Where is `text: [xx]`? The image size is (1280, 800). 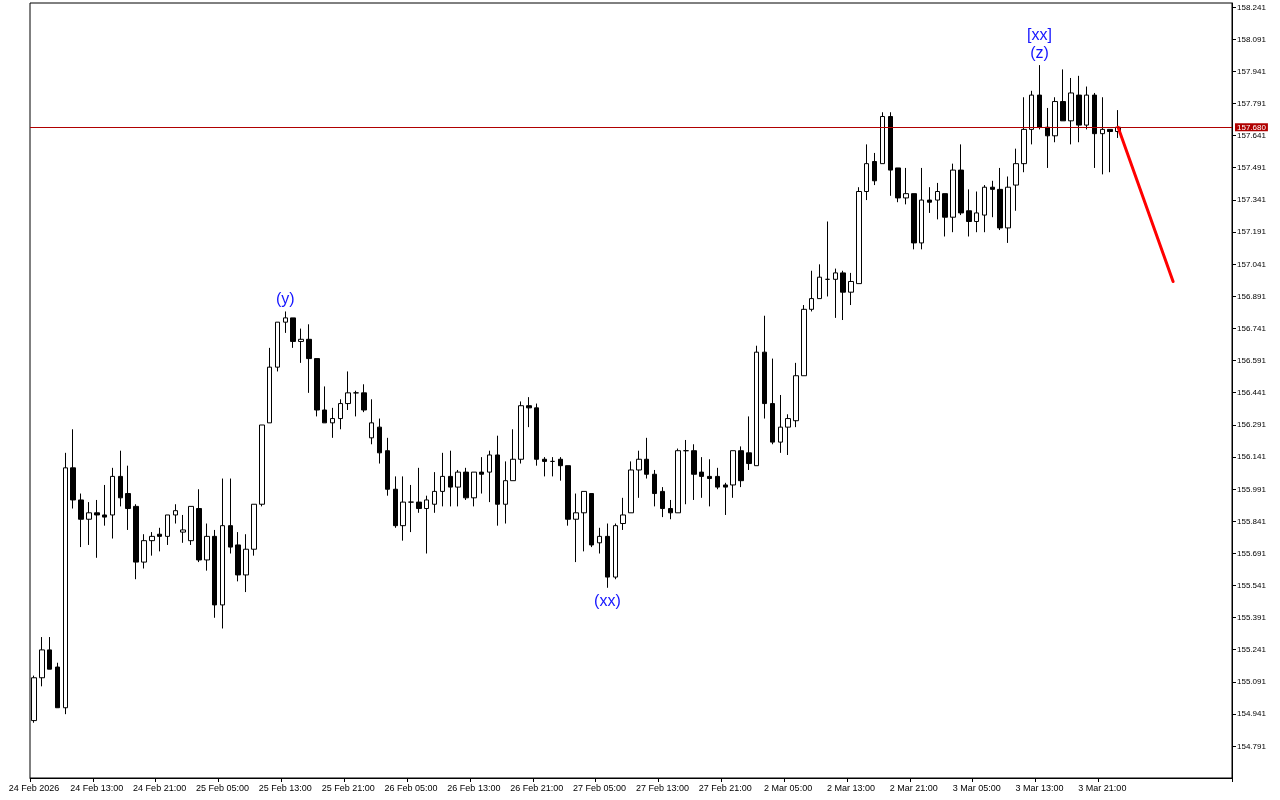
text: [xx] is located at coordinates (1039, 34).